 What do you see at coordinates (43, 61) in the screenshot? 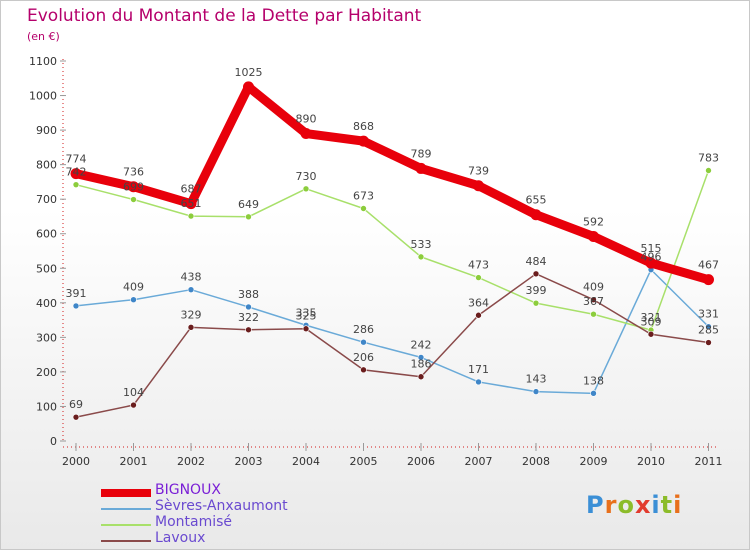
I see `y-tick-label: 1100` at bounding box center [43, 61].